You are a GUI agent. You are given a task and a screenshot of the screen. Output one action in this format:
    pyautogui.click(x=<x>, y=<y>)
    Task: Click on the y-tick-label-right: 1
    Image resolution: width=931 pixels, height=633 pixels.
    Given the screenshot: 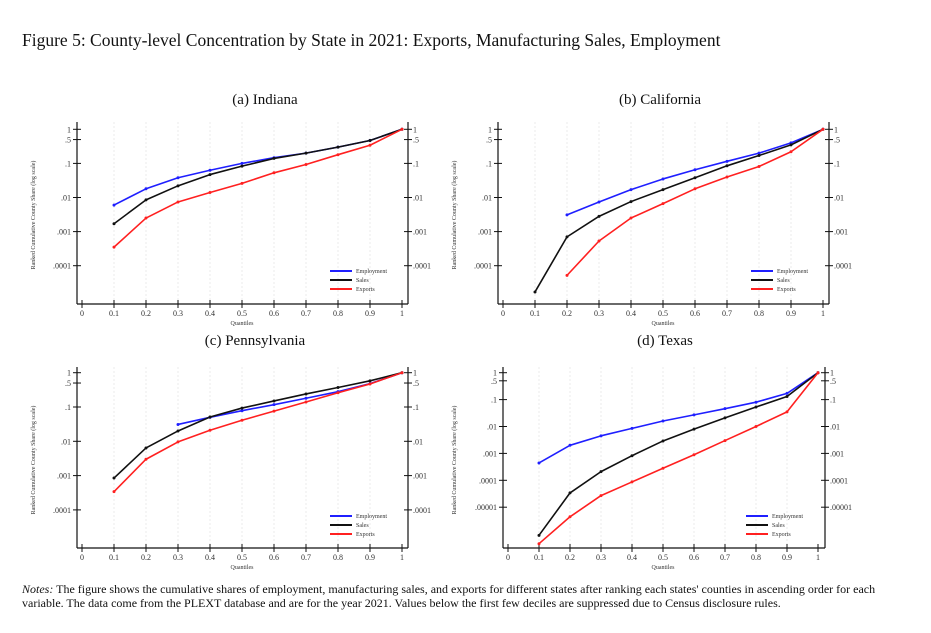 What is the action you would take?
    pyautogui.click(x=832, y=373)
    